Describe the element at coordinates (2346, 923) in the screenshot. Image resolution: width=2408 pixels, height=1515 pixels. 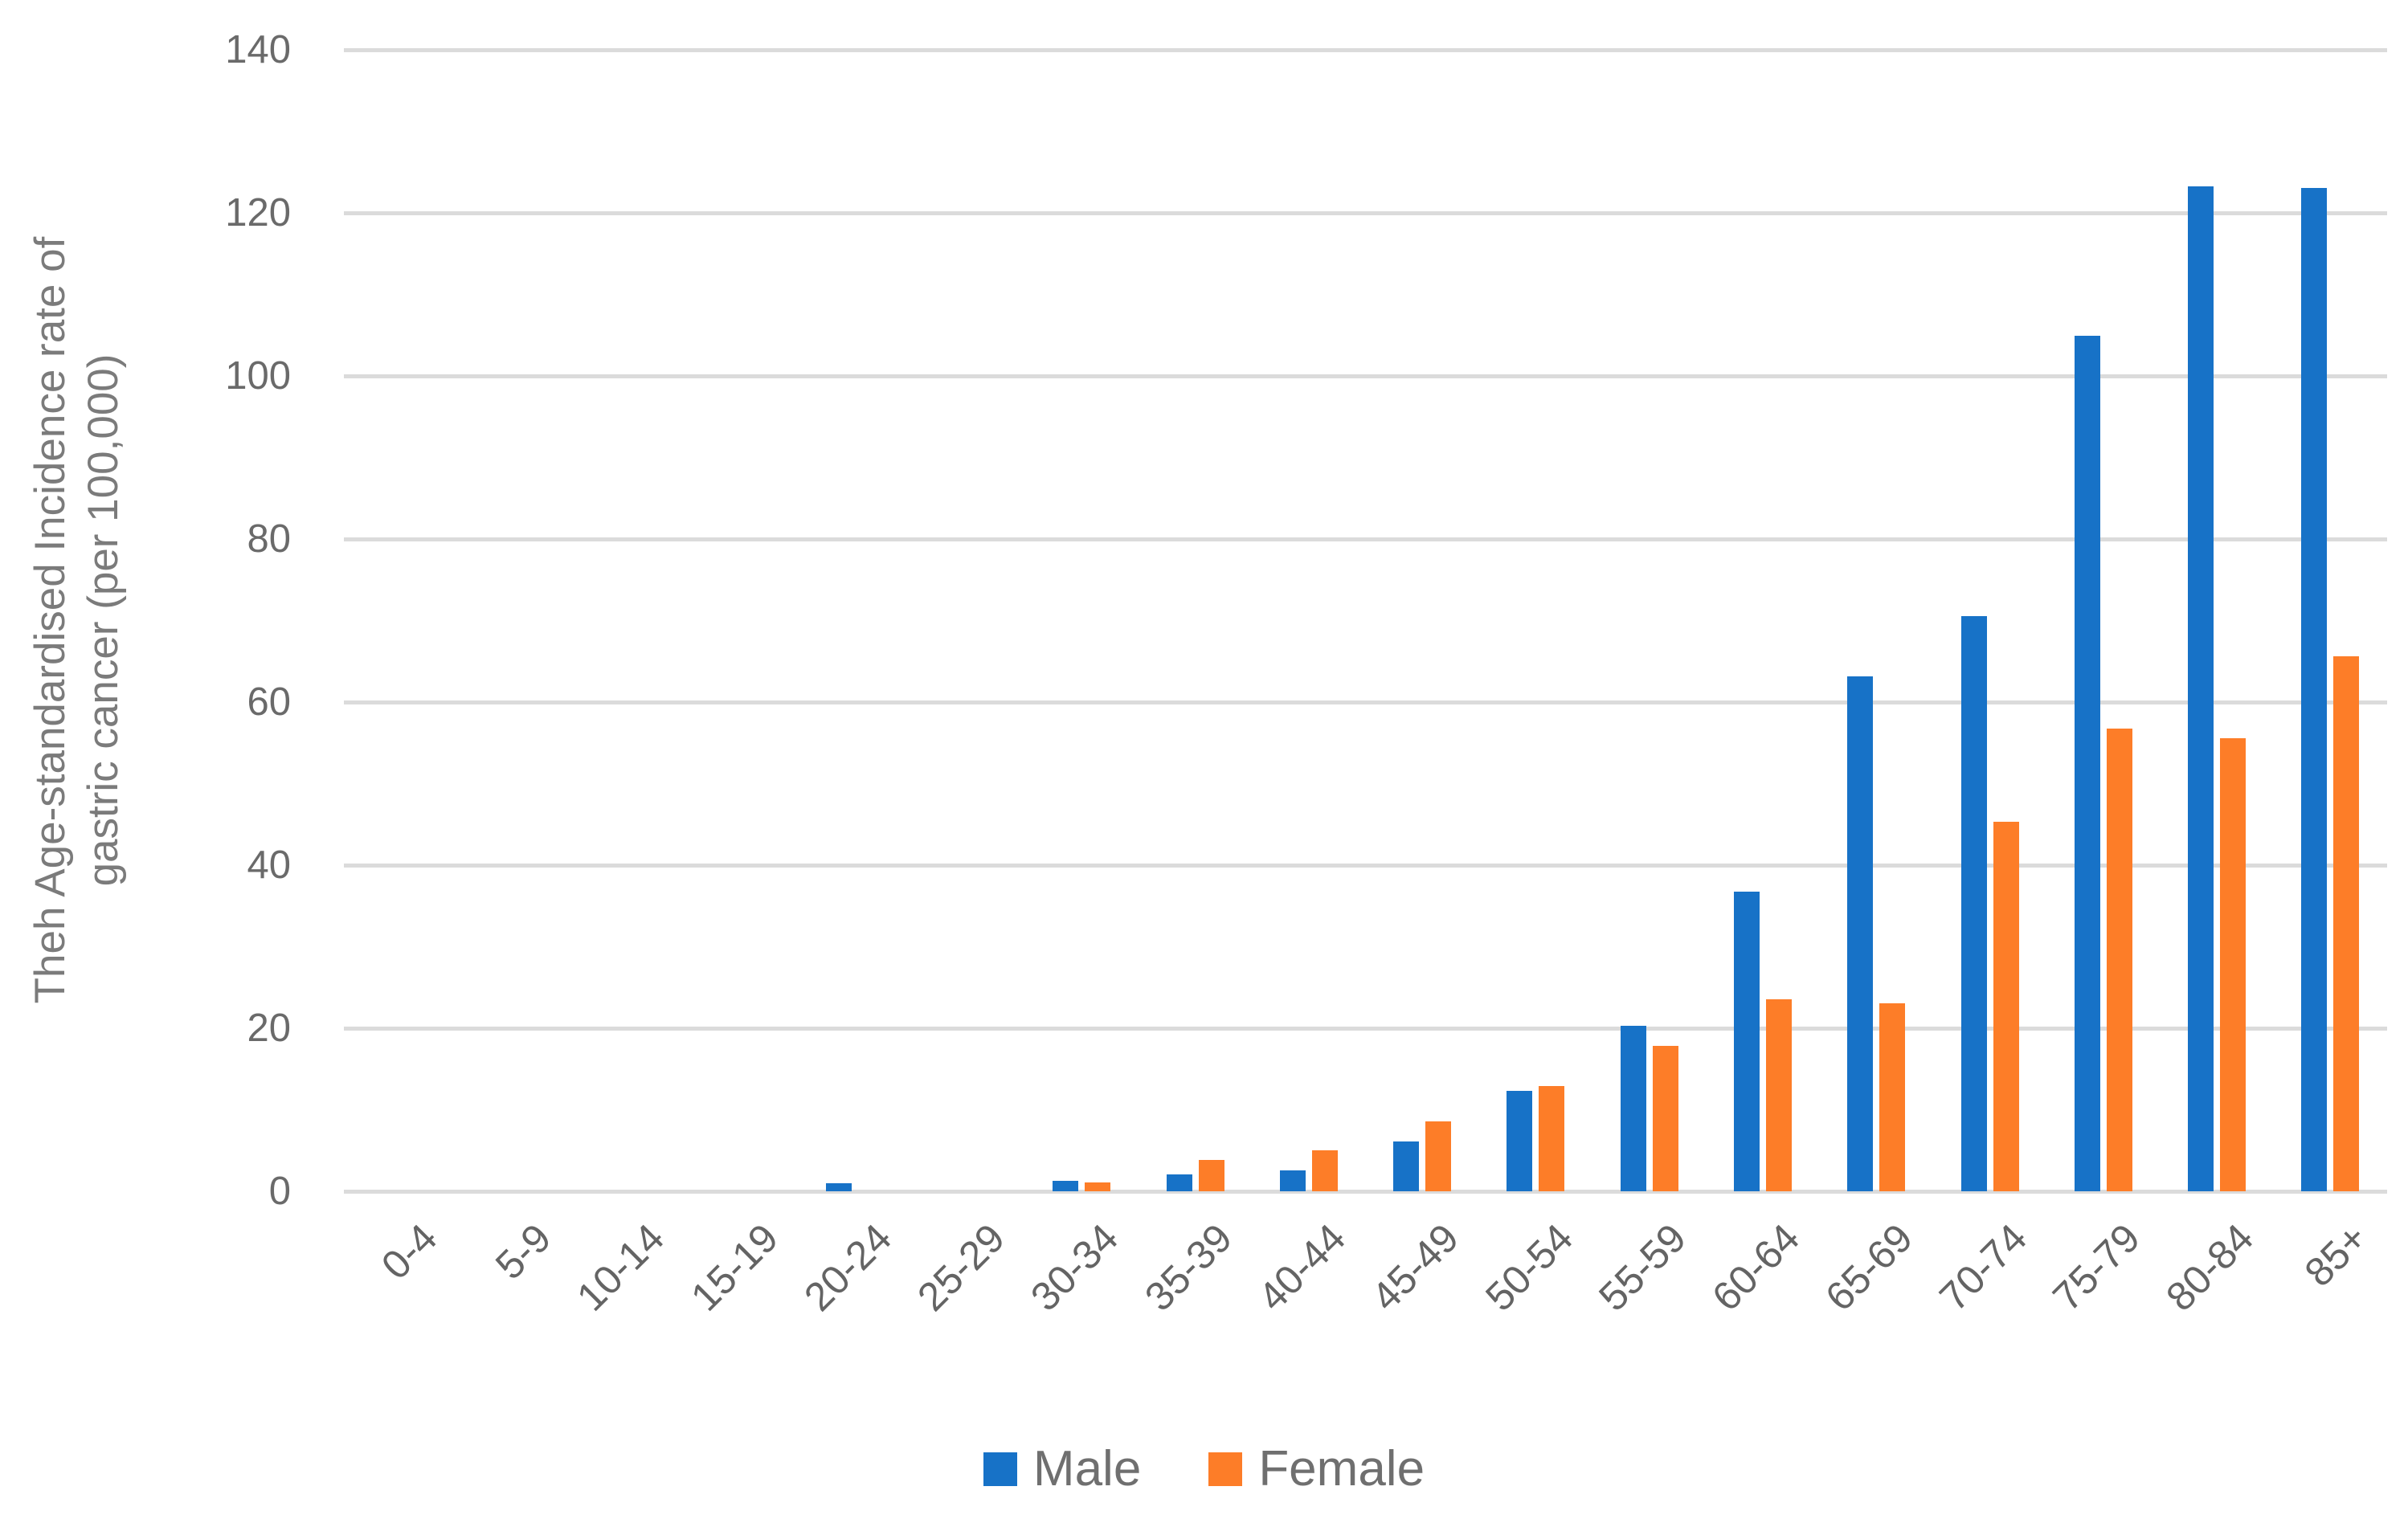
I see `bar-female-85+` at that location.